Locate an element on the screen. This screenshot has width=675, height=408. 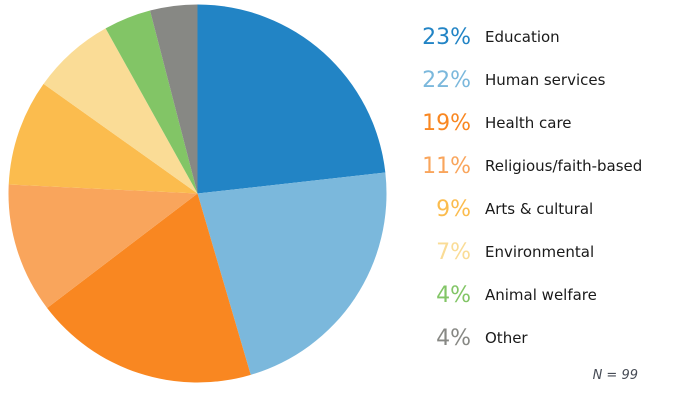
legend-item-other: 4% Other is located at coordinates (540, 338).